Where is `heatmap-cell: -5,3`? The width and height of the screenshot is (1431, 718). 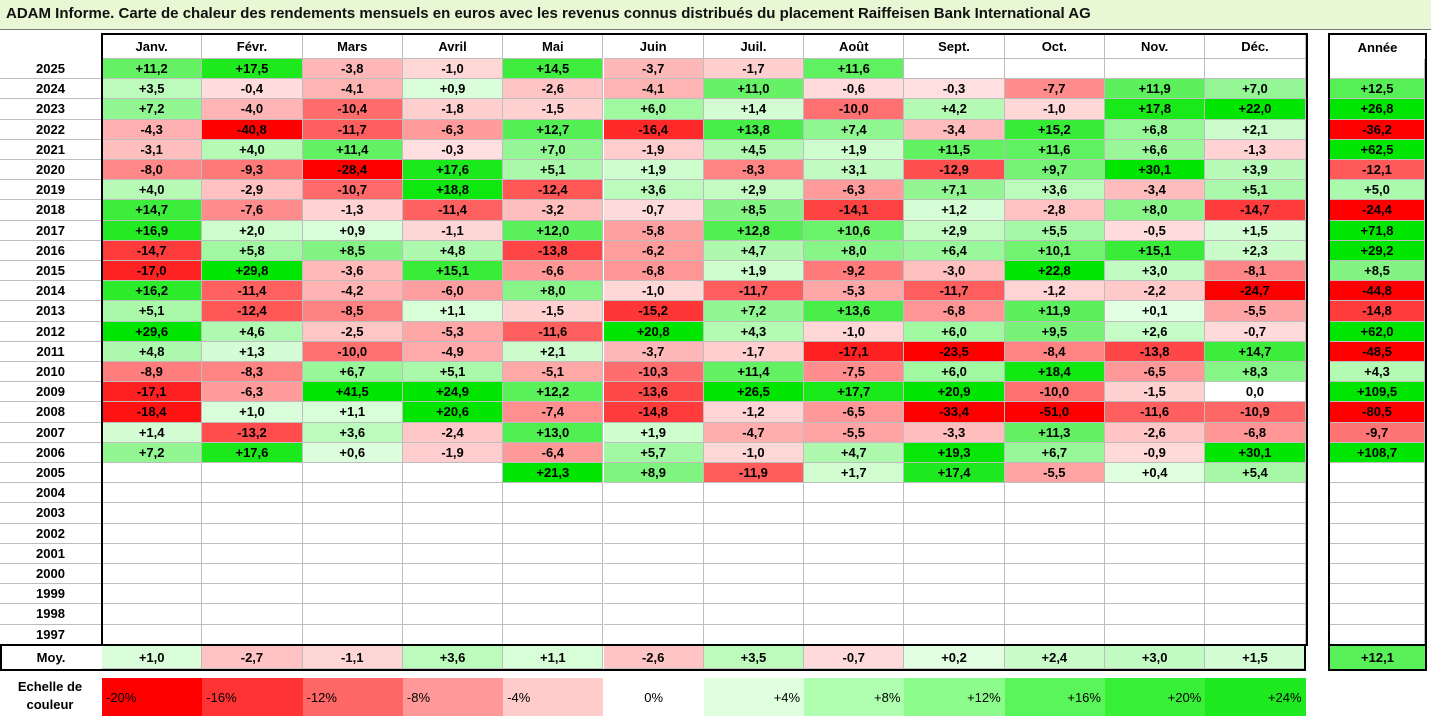
heatmap-cell: -5,3 is located at coordinates (854, 291).